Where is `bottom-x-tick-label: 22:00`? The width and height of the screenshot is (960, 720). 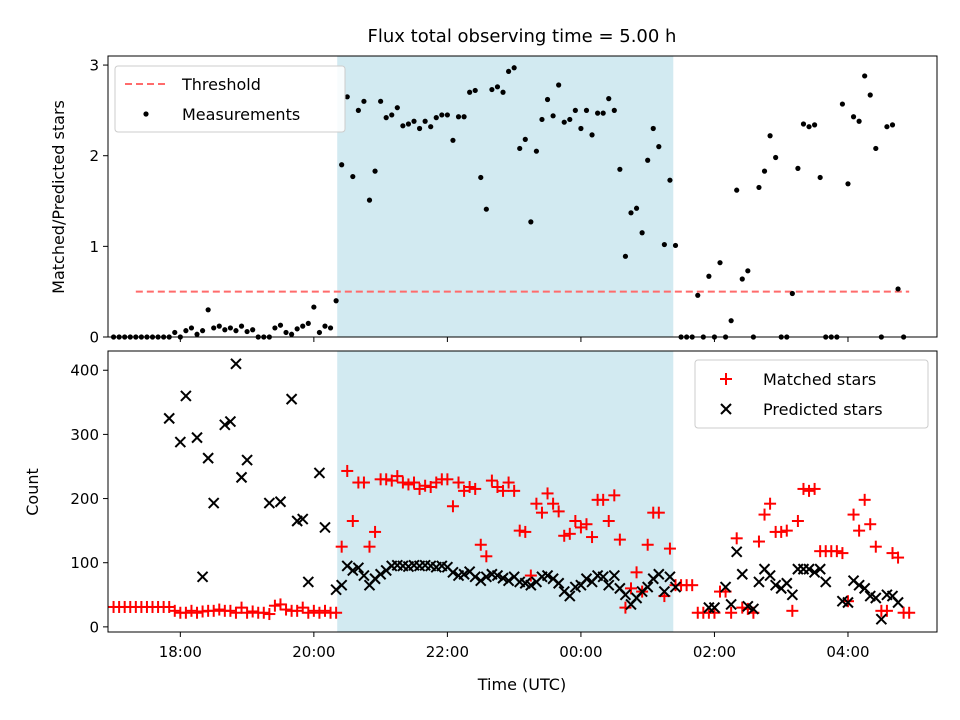
bottom-x-tick-label: 22:00 is located at coordinates (447, 652).